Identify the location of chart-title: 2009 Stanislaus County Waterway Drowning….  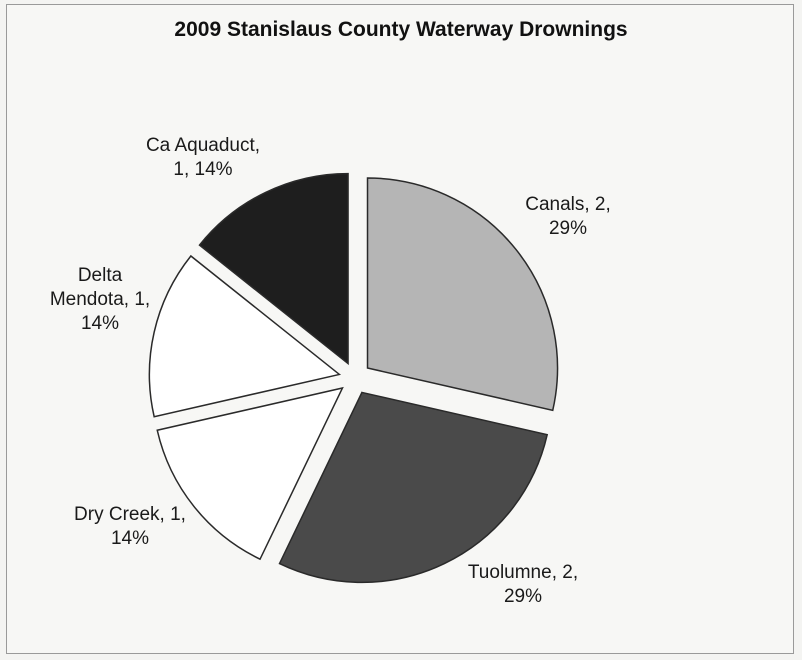
(401, 29).